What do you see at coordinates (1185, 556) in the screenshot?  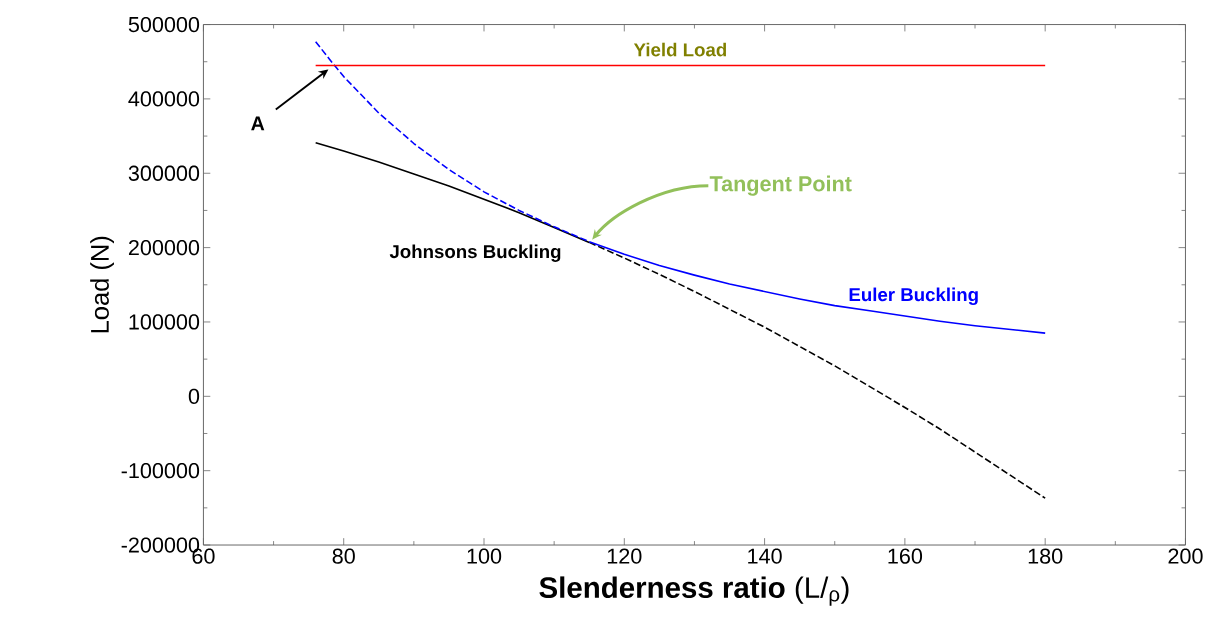 I see `x-tick-label: 200` at bounding box center [1185, 556].